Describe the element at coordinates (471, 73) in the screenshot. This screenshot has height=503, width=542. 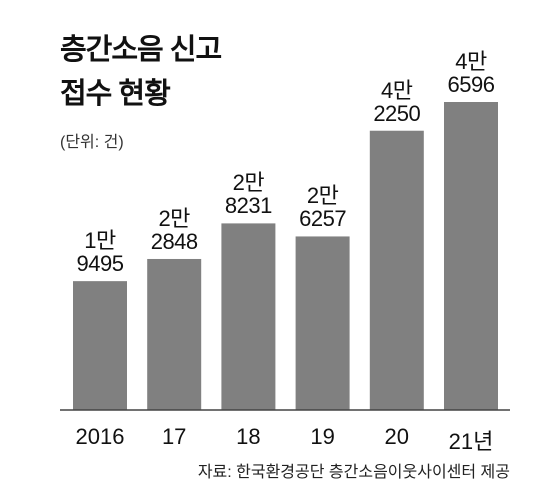
I see `value-label: 4만 6596` at that location.